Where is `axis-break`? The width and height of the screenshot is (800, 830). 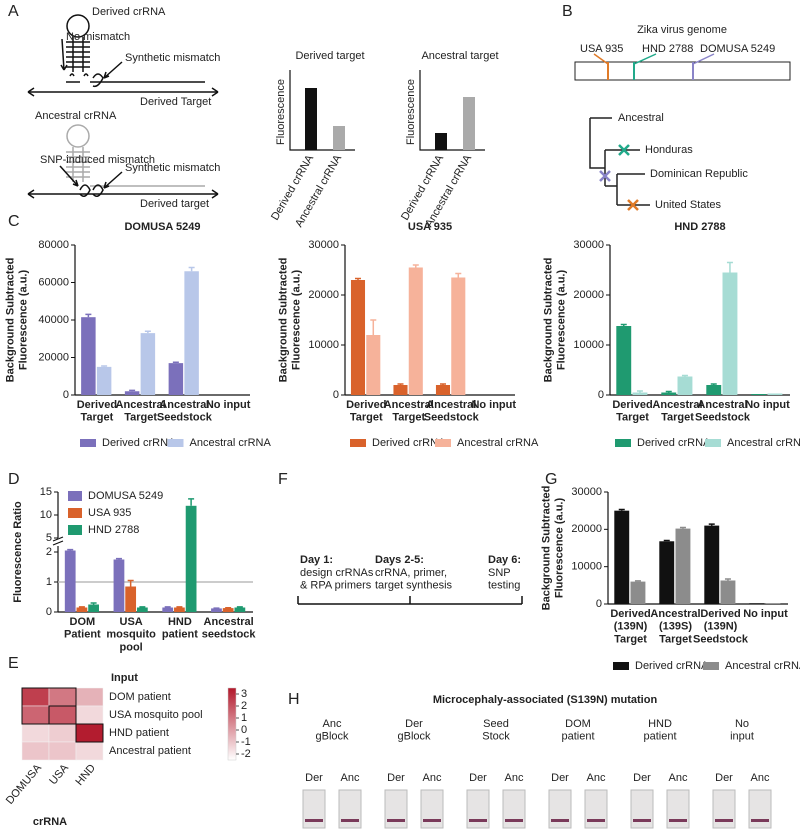
axis-break is located at coordinates (58, 541).